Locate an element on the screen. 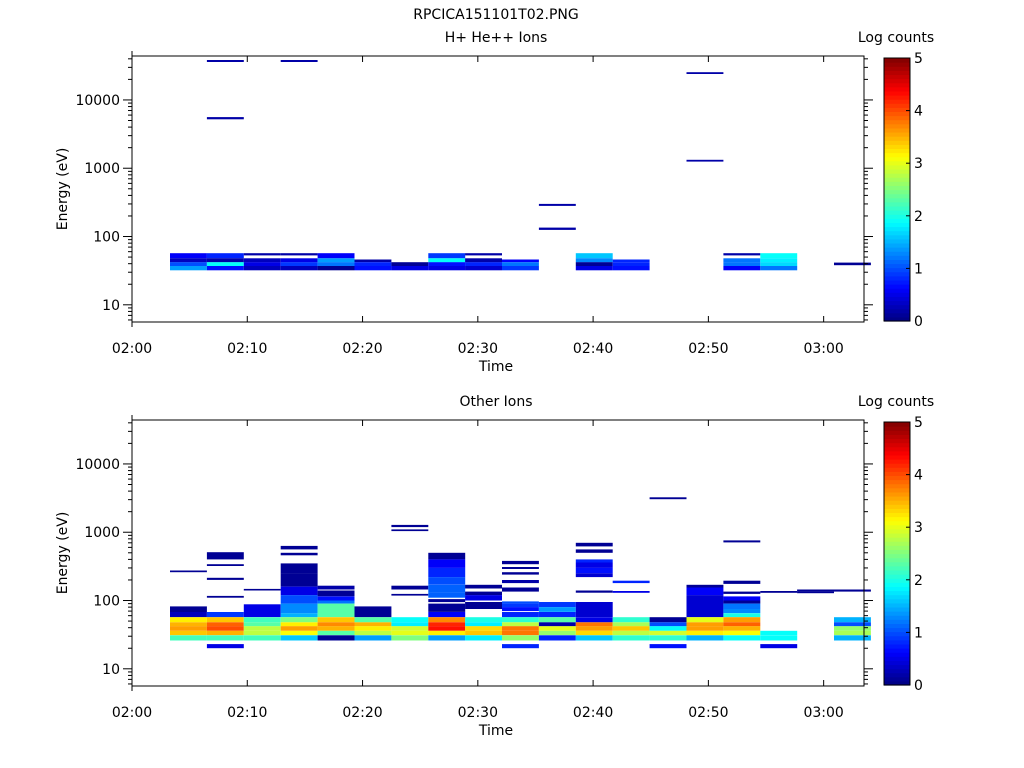  colorbar-frame is located at coordinates (897, 553).